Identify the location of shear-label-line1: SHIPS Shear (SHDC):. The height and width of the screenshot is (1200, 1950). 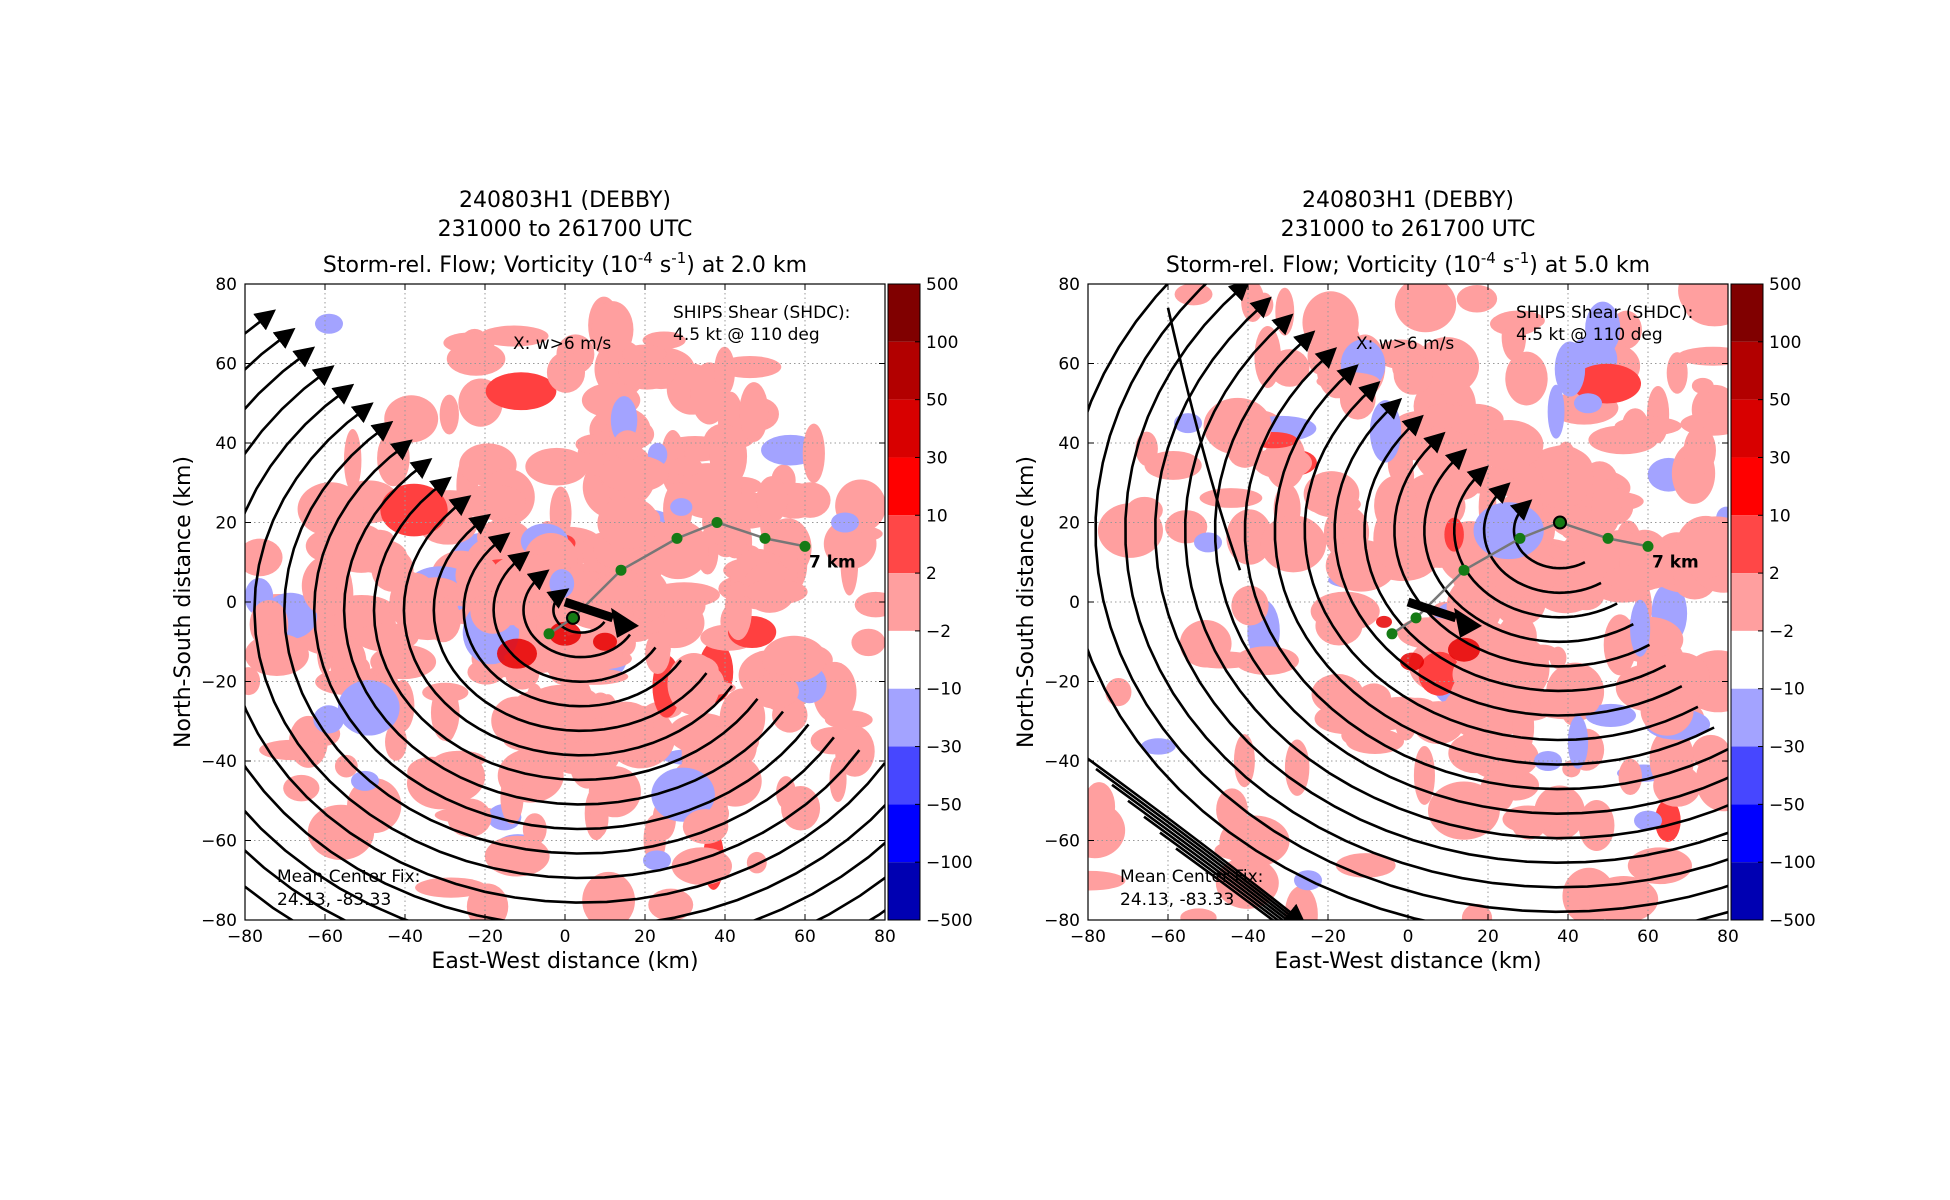
(761, 313).